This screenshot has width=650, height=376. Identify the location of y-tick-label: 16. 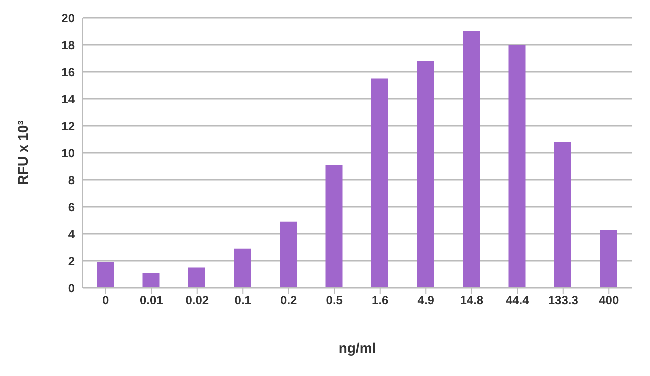
(69, 72).